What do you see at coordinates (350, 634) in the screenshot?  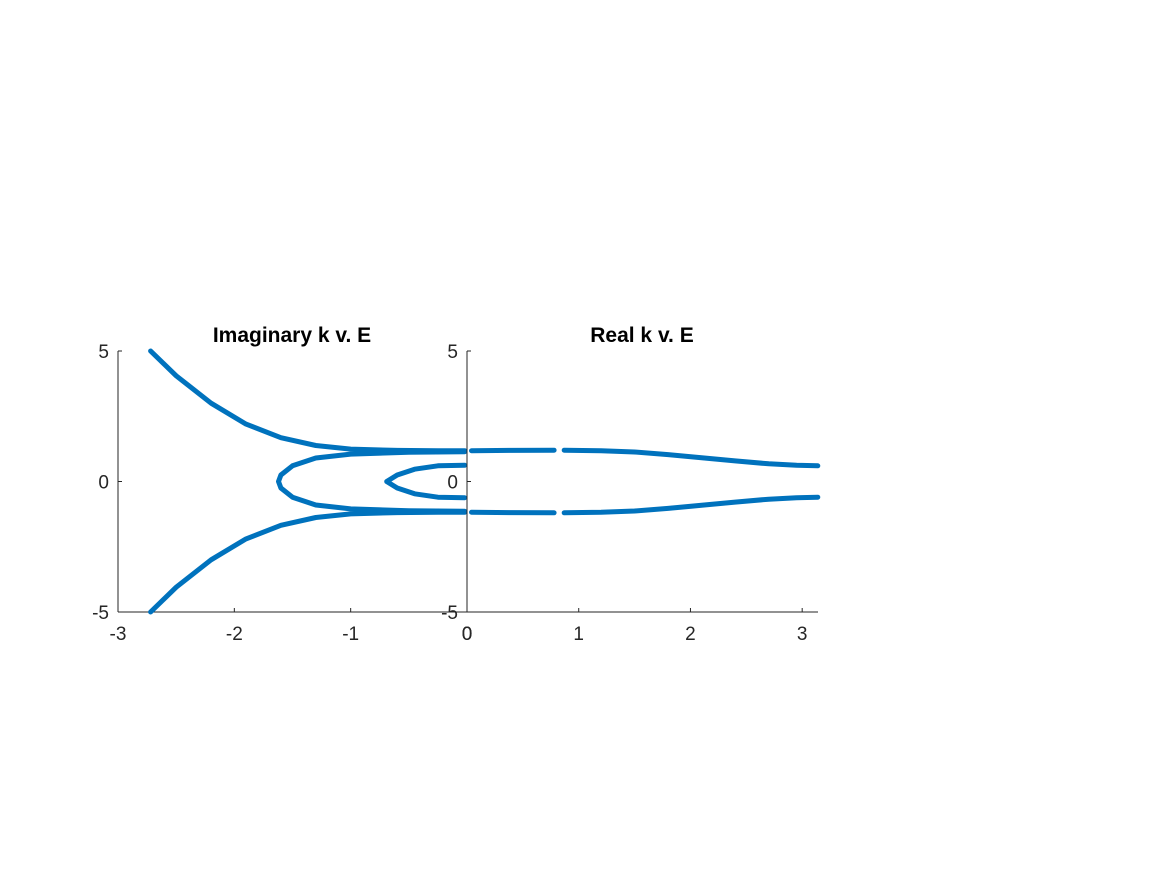 I see `x-tick-label: -1` at bounding box center [350, 634].